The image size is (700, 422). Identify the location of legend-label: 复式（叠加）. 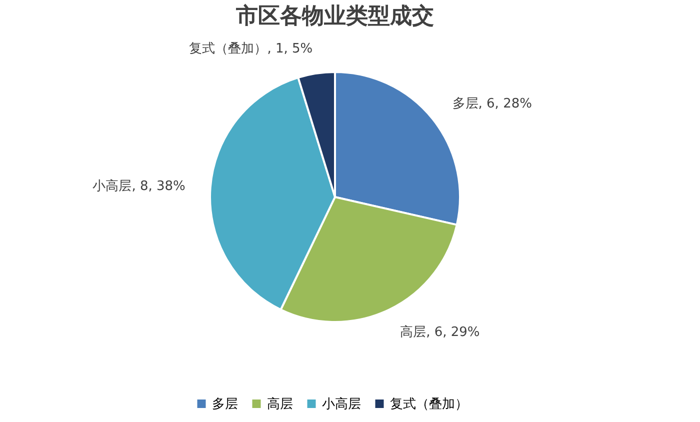
(429, 404).